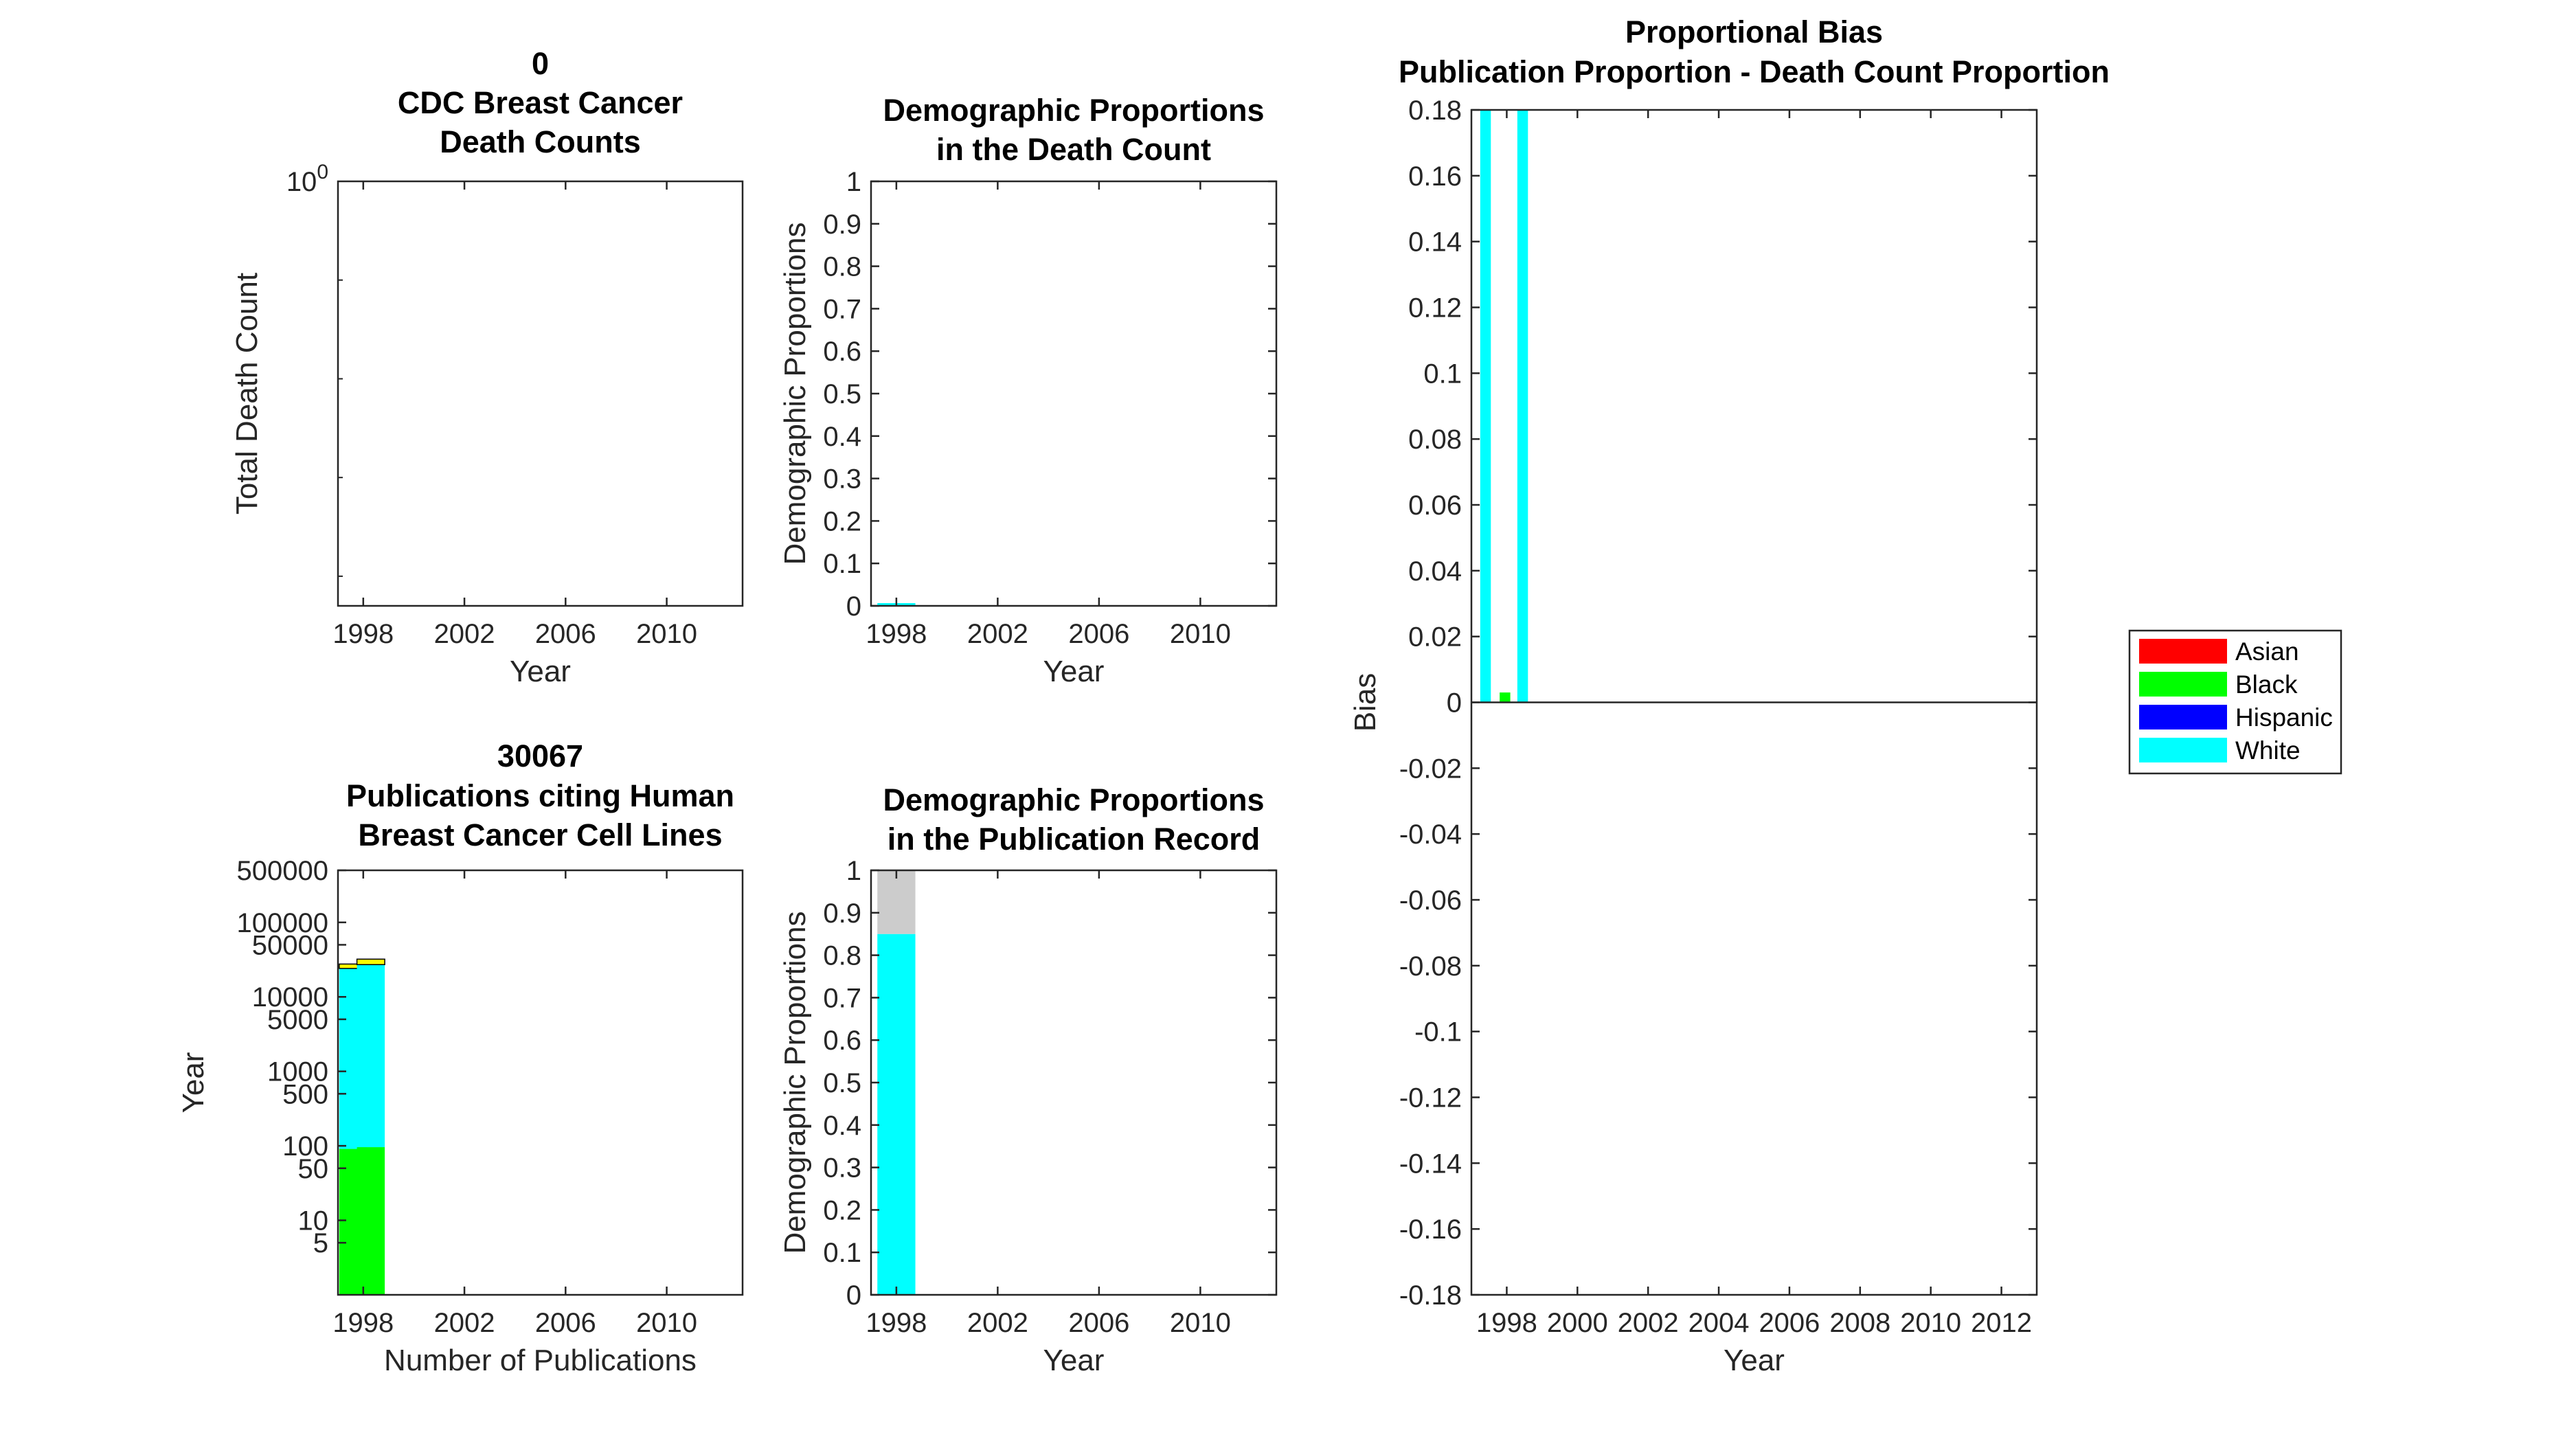  I want to click on y-tick-label: 10, so click(313, 1221).